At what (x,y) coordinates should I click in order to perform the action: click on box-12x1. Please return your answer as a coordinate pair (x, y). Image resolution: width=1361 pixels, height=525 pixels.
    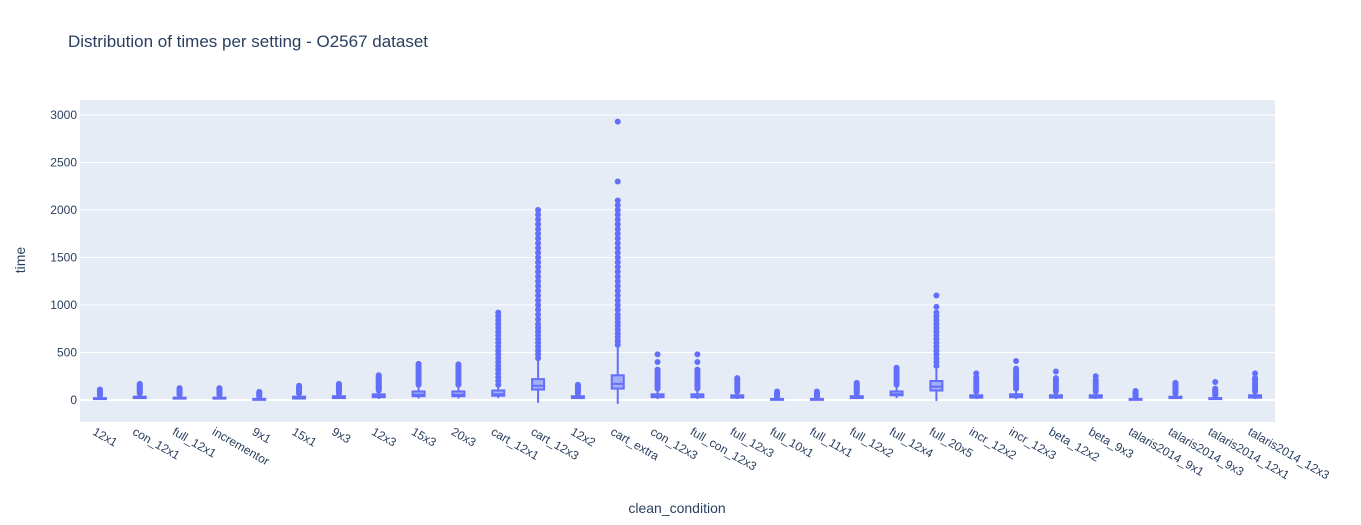
    Looking at the image, I should click on (99, 393).